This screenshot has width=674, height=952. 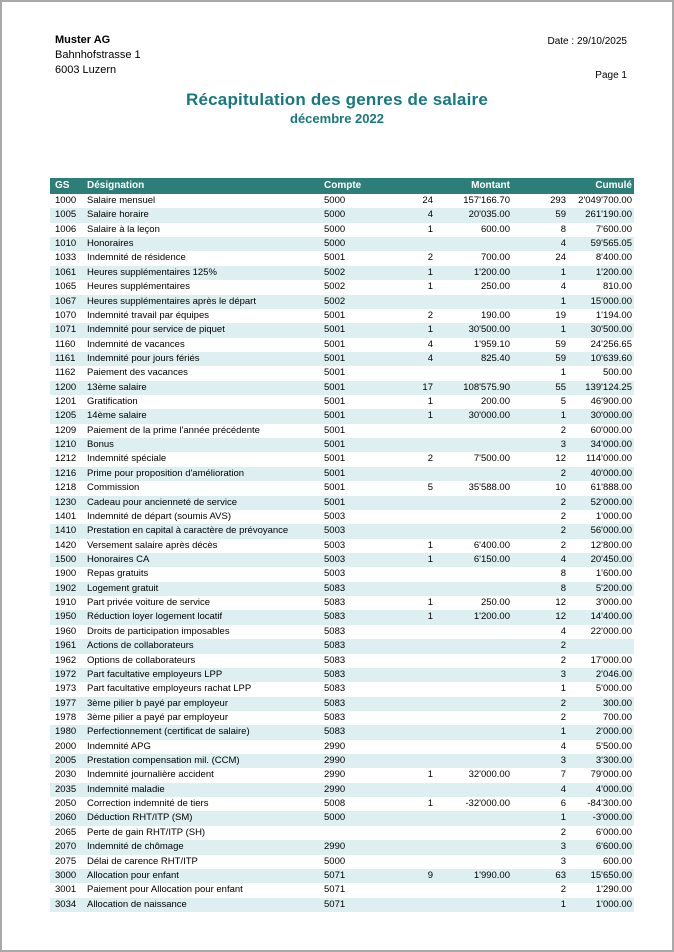 What do you see at coordinates (342, 244) in the screenshot?
I see `table-row: 1010 Honoraires 5000 4 59'565.05` at bounding box center [342, 244].